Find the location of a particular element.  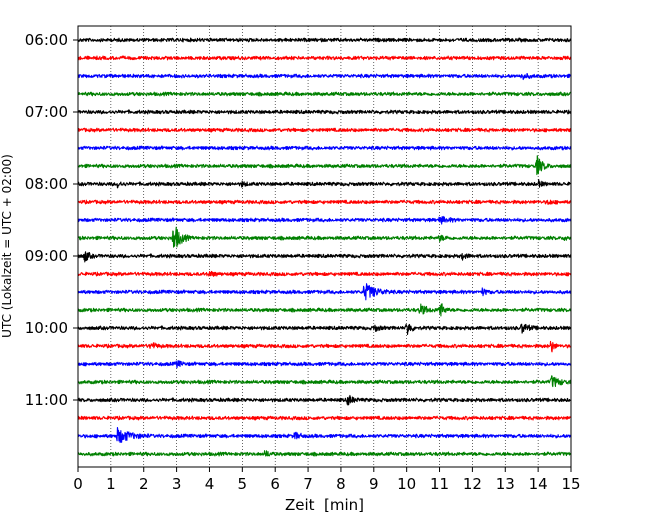

y-tick-label: 06:00 is located at coordinates (46, 40).